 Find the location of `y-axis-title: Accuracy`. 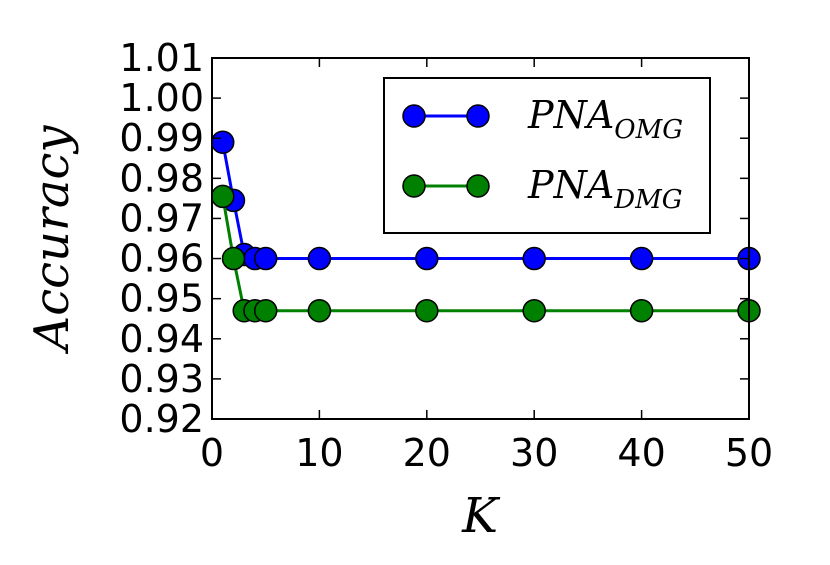

y-axis-title: Accuracy is located at coordinates (52, 240).